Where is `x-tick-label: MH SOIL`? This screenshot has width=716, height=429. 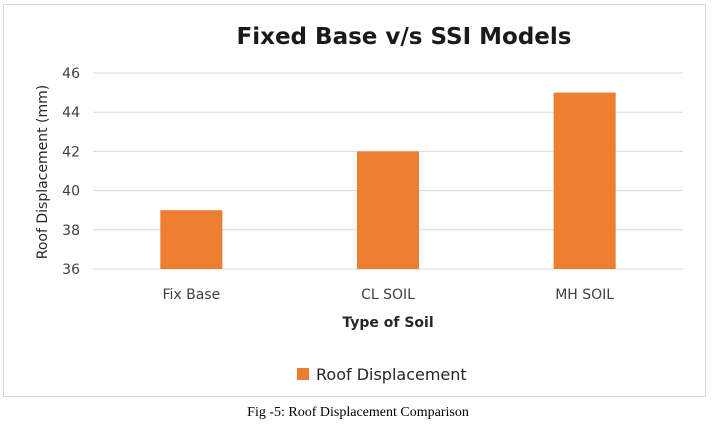 x-tick-label: MH SOIL is located at coordinates (584, 295).